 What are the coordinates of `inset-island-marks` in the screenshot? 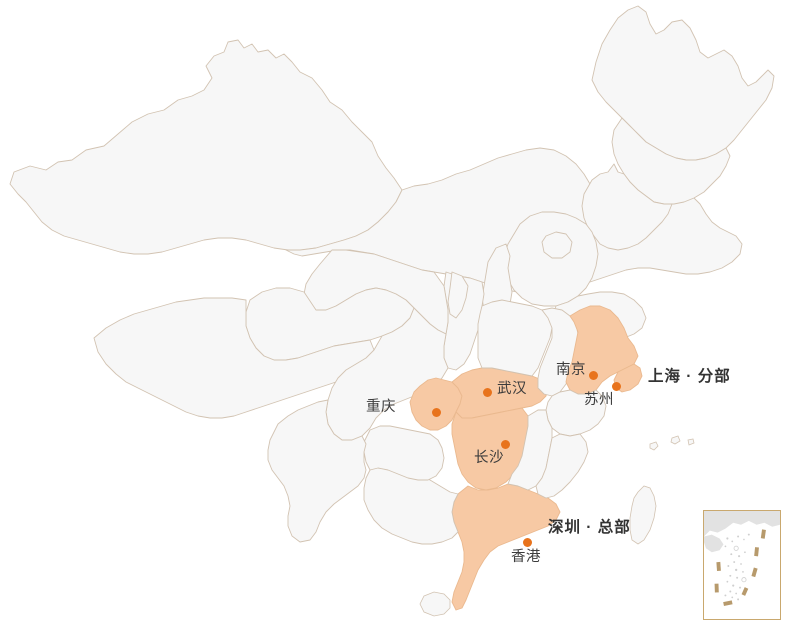 It's located at (740, 568).